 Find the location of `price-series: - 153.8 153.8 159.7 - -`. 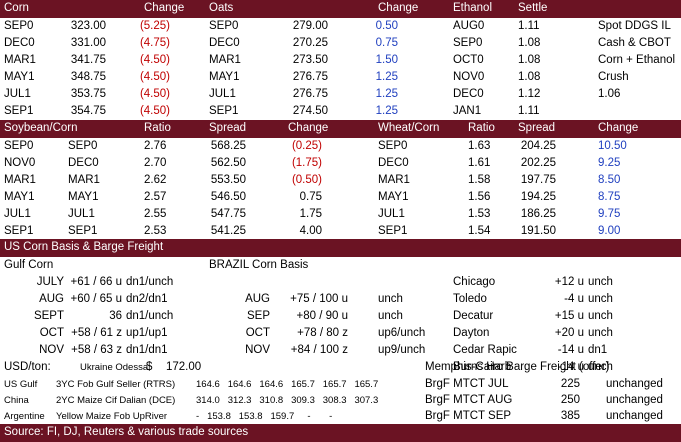

price-series: - 153.8 153.8 159.7 - - is located at coordinates (264, 416).